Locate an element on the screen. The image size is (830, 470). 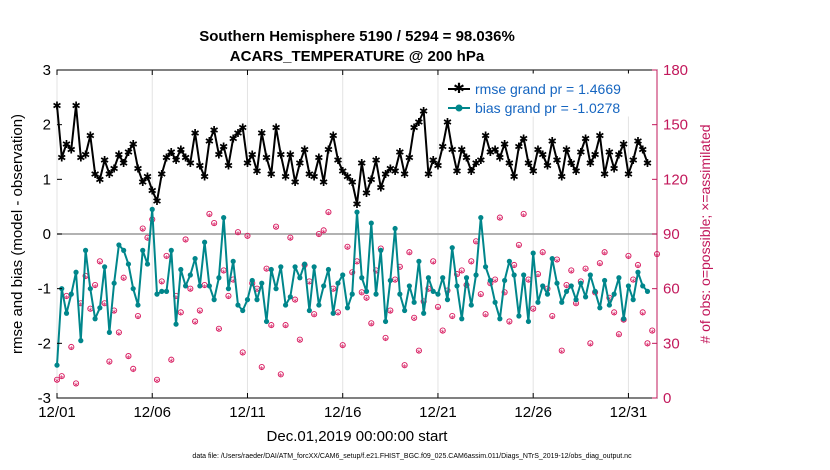
y-right-tick-label: 180 is located at coordinates (675, 70).